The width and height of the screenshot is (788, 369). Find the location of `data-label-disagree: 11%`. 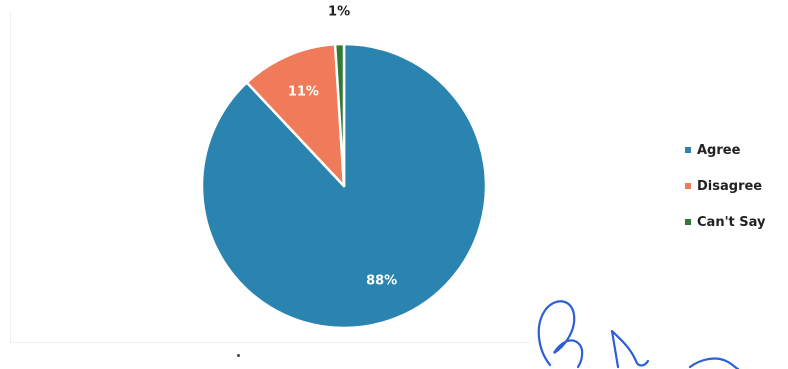

data-label-disagree: 11% is located at coordinates (303, 92).